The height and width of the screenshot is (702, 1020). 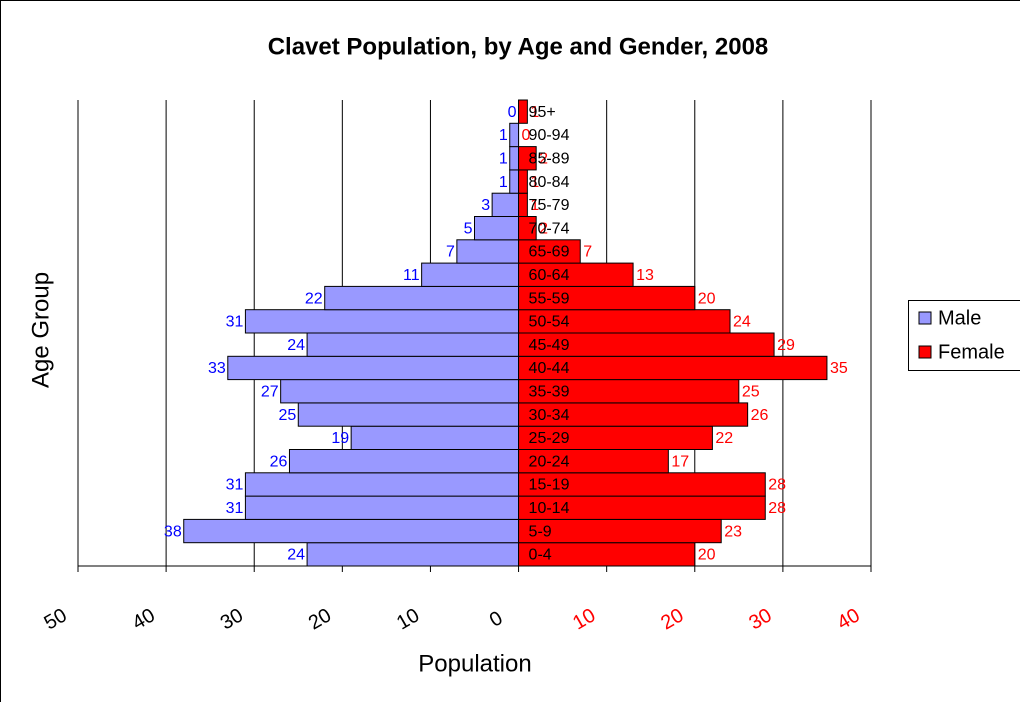 What do you see at coordinates (786, 345) in the screenshot?
I see `data-label: 29` at bounding box center [786, 345].